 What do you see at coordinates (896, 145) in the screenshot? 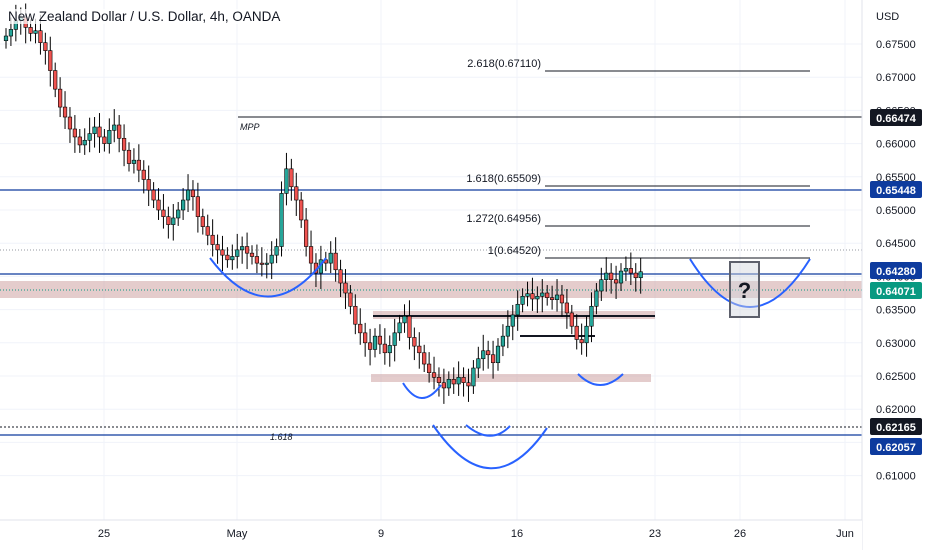
I see `price-tick-label: 0.66000` at bounding box center [896, 145].